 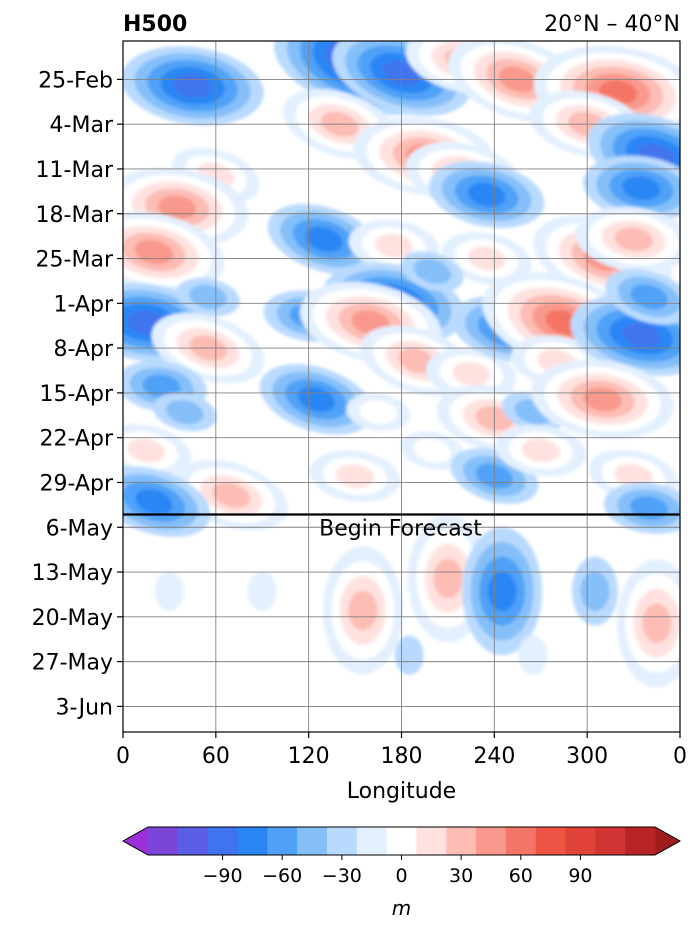 What do you see at coordinates (155, 24) in the screenshot?
I see `chart-title-left: H500` at bounding box center [155, 24].